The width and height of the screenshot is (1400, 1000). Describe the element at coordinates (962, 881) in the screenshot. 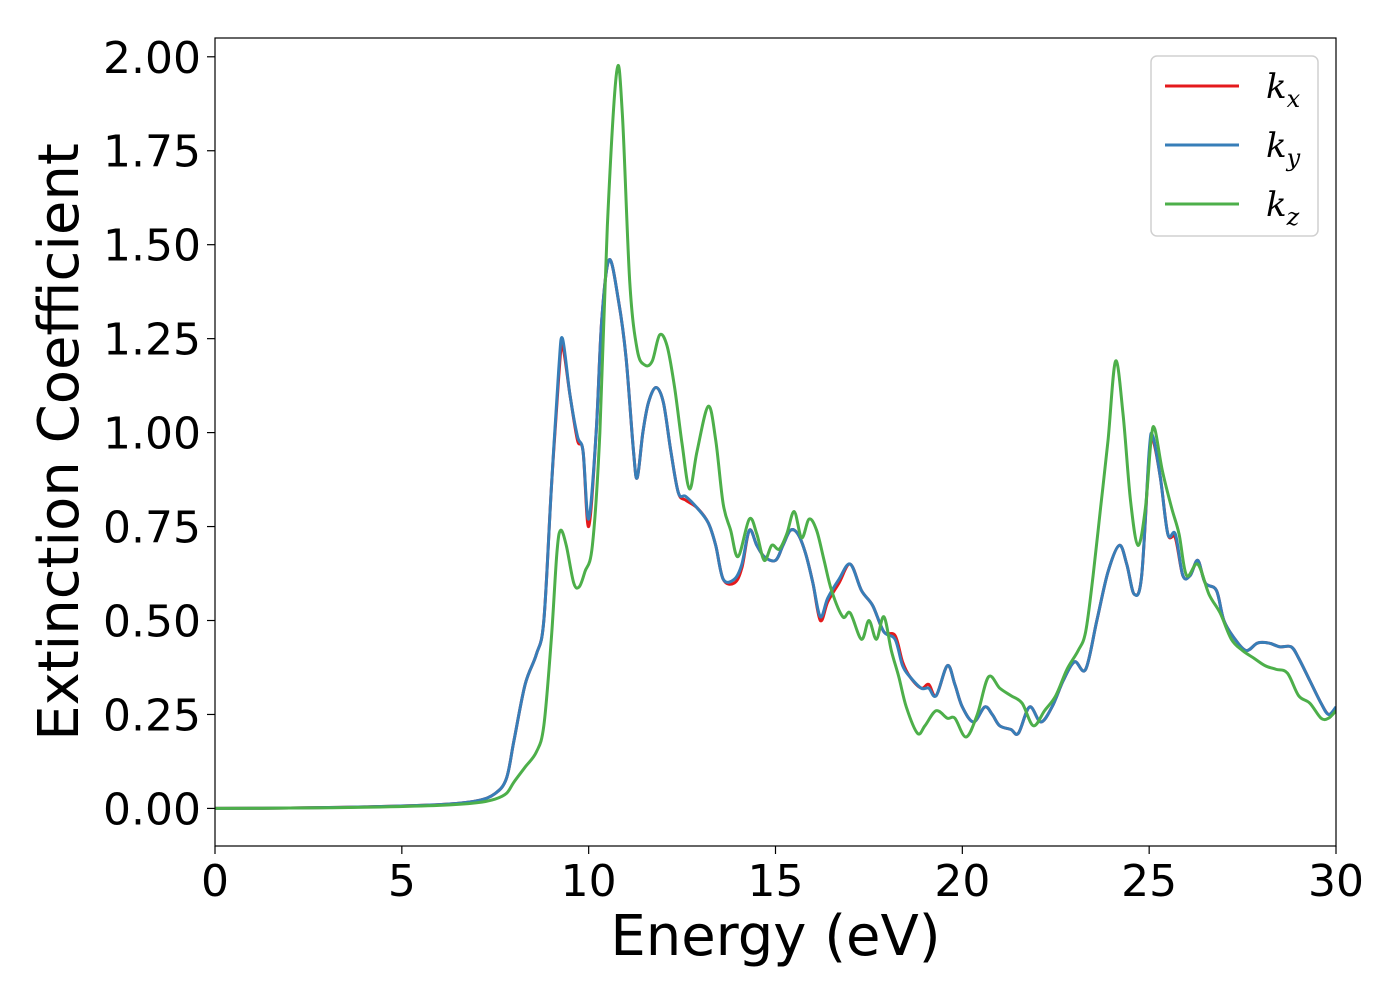

I see `x-tick-label: 20` at that location.